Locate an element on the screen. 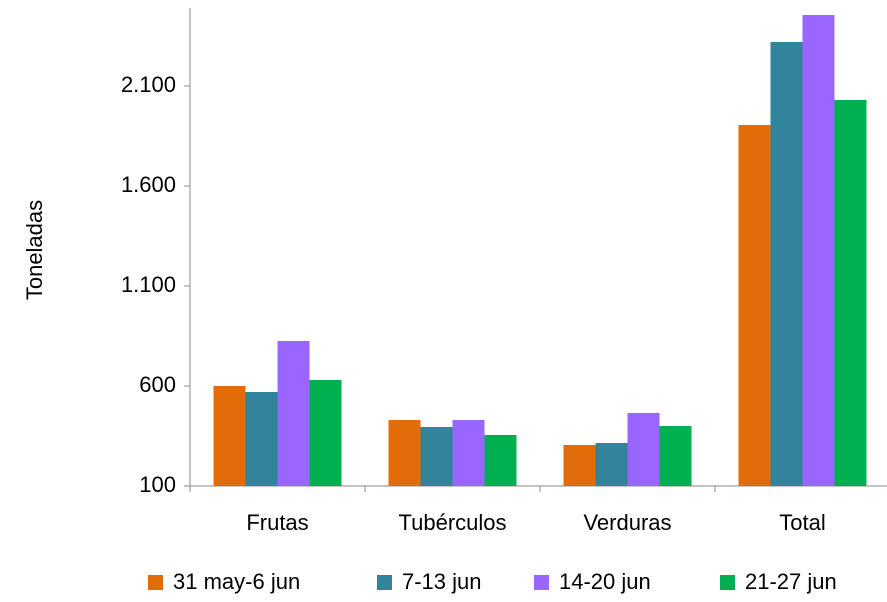  y-tick-label: 2.100 is located at coordinates (148, 84).